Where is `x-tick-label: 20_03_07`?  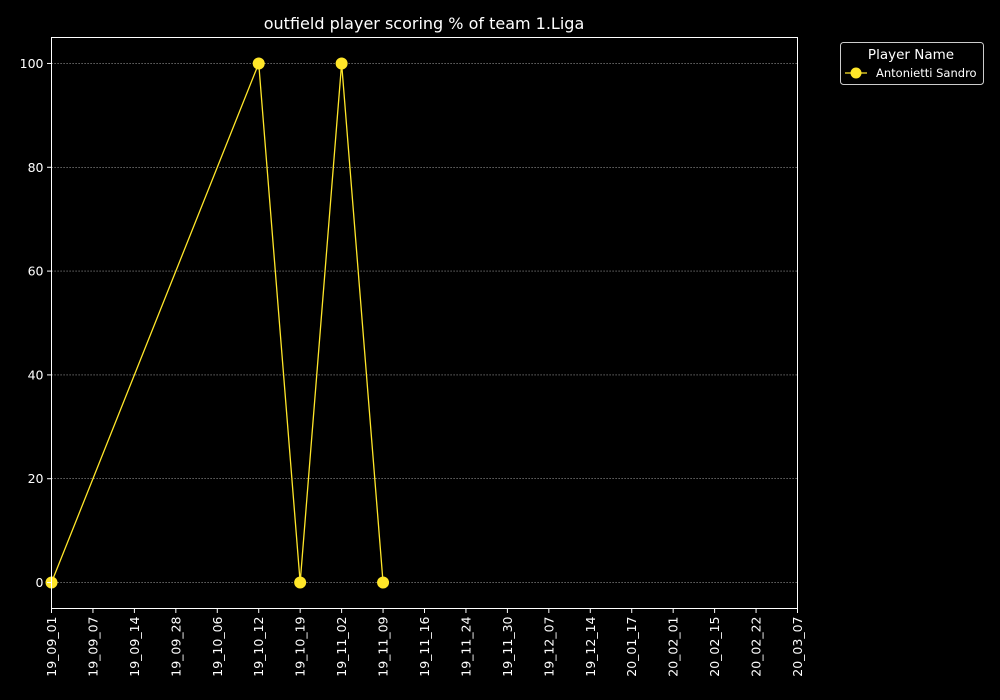
x-tick-label: 20_03_07 is located at coordinates (797, 647).